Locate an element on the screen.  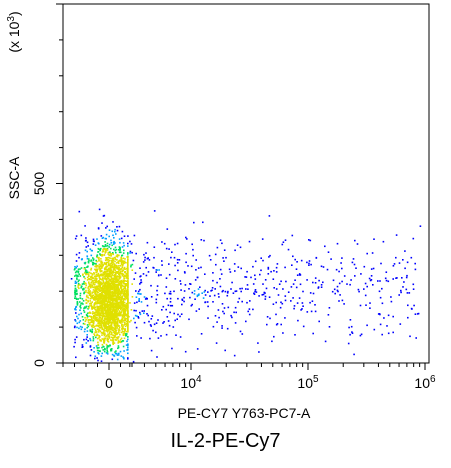
y-tick-label: 0 is located at coordinates (39, 363).